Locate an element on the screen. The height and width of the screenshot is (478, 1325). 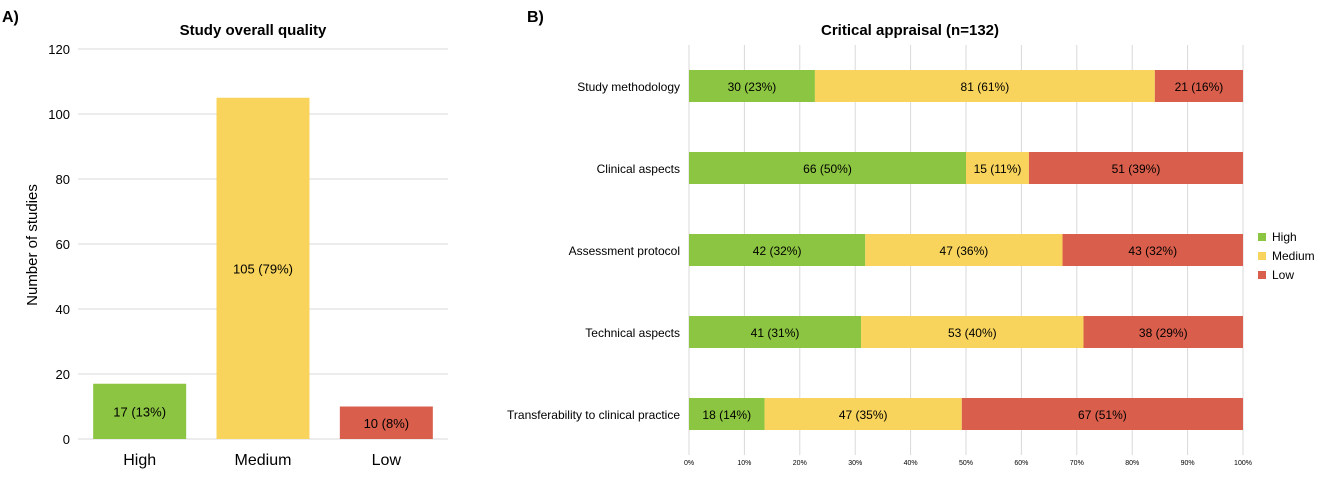
chart-a-x-tick-label: Low is located at coordinates (387, 460).